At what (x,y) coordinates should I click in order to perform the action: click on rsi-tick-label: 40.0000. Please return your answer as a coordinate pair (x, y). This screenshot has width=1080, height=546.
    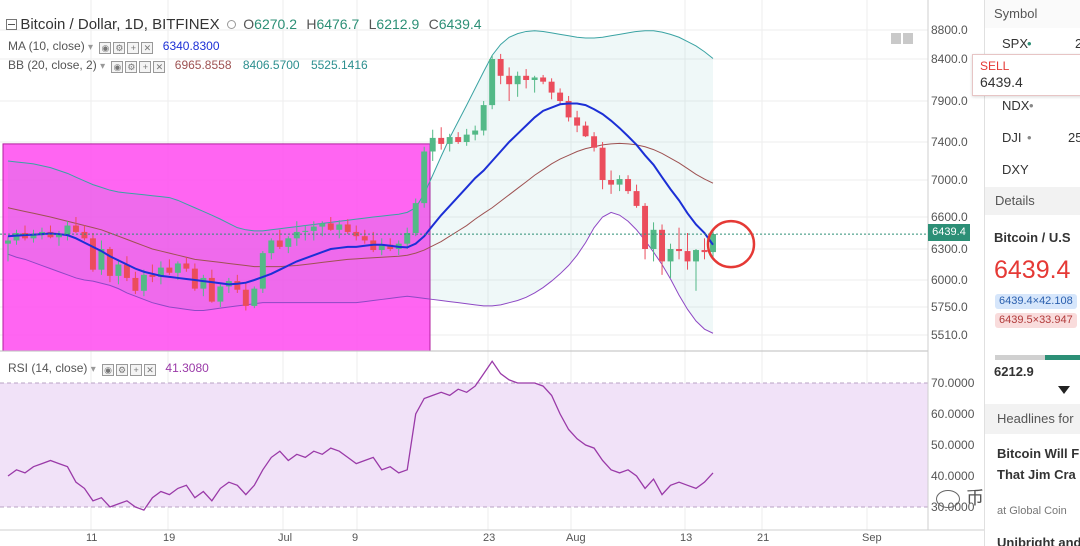
    Looking at the image, I should click on (953, 476).